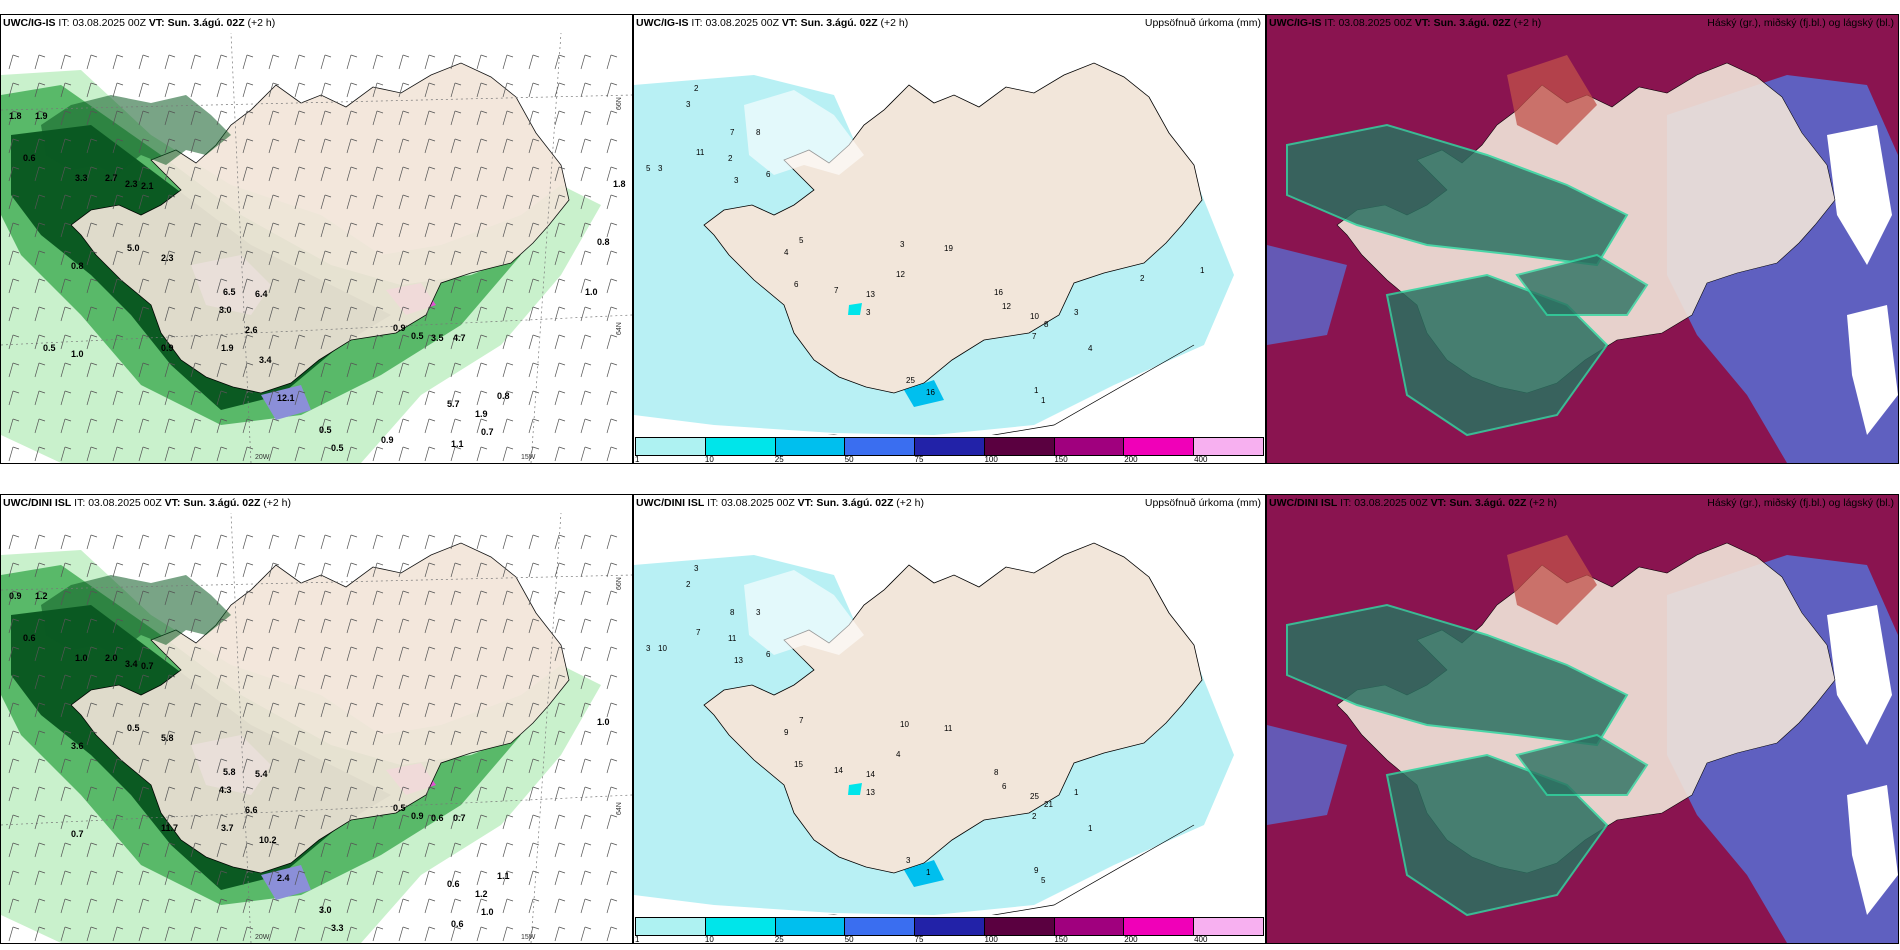  Describe the element at coordinates (225, 790) in the screenshot. I see `precip-value-label: 4.3` at that location.